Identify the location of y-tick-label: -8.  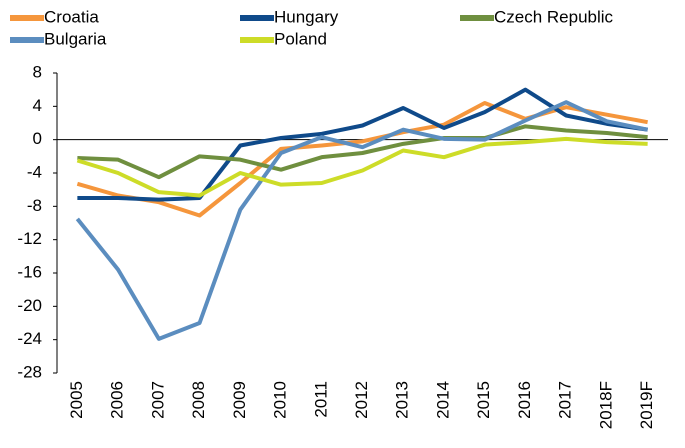
(34, 205).